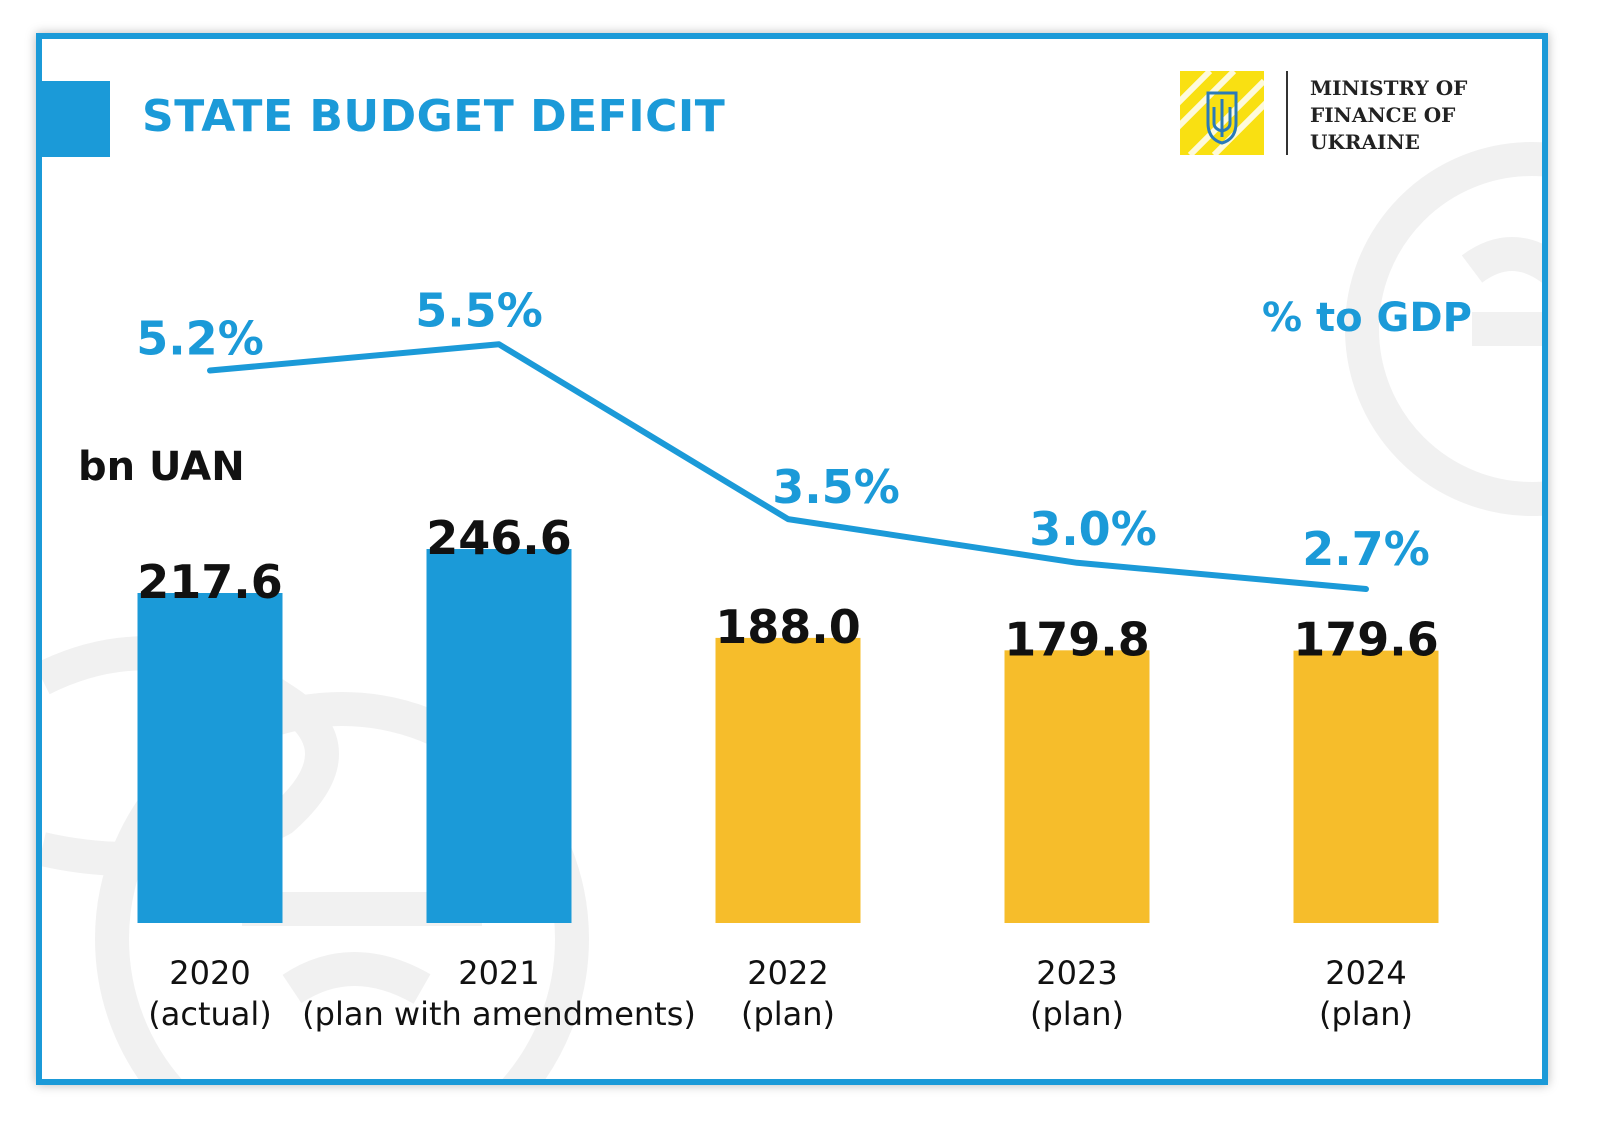  What do you see at coordinates (1077, 786) in the screenshot?
I see `bar-2023` at bounding box center [1077, 786].